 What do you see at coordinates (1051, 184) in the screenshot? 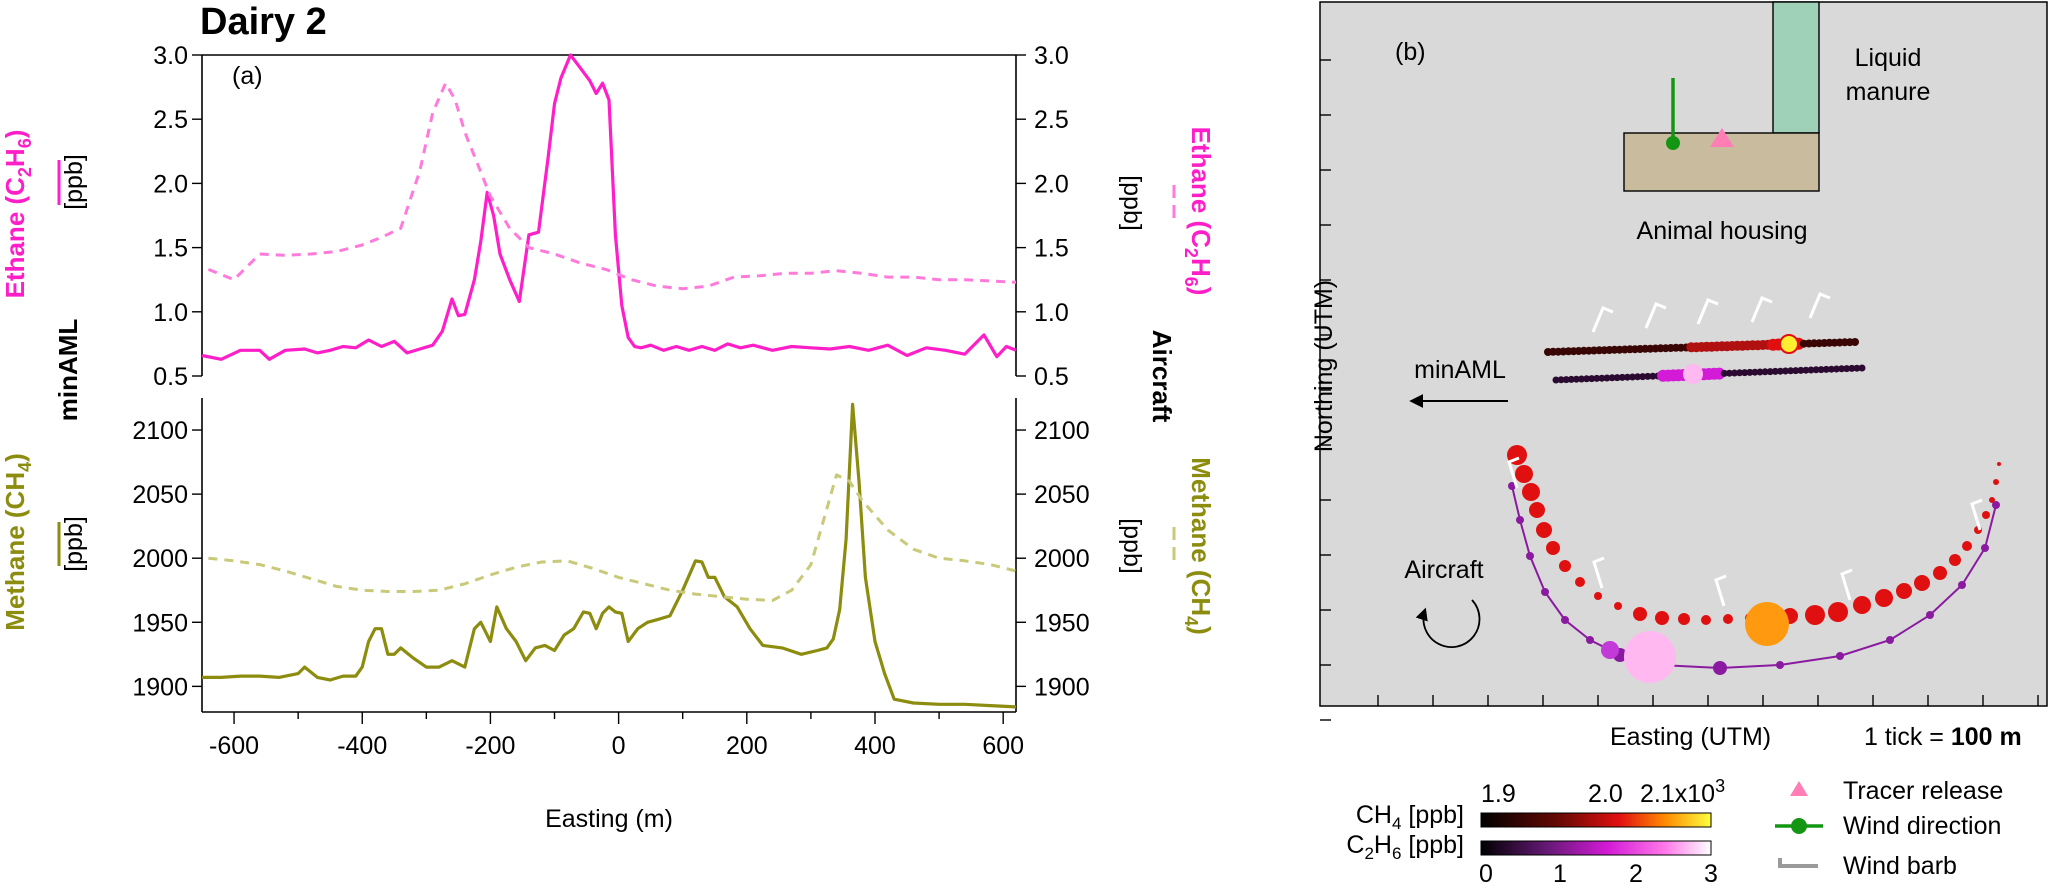
I see `y-tick-label-right: 2.0` at bounding box center [1051, 184].